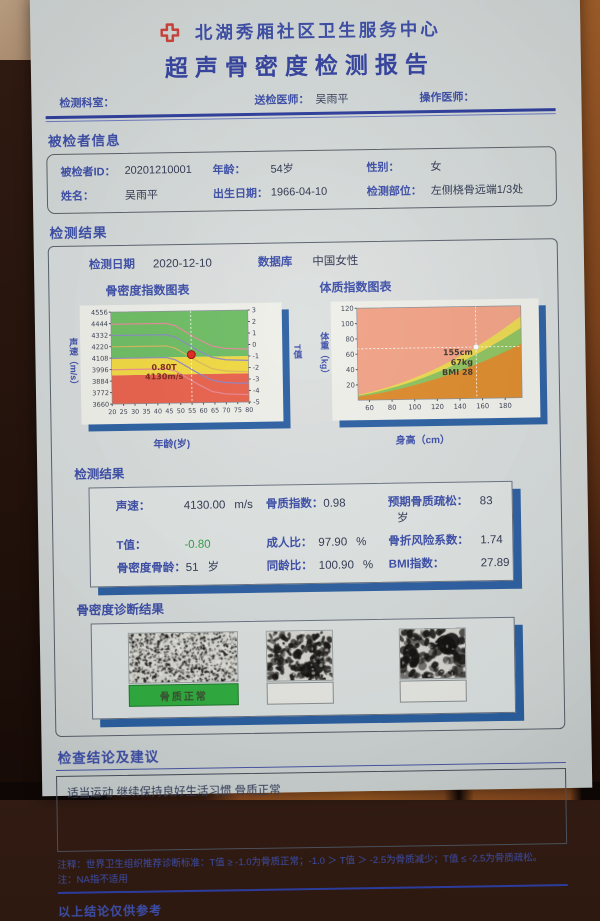 This screenshot has height=921, width=600. Describe the element at coordinates (191, 513) in the screenshot. I see `measurement-cell: 声速：4130.00 m/s` at that location.